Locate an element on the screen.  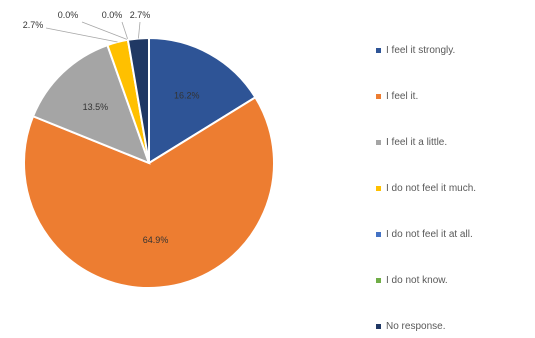
legend-label: I feel it a little. is located at coordinates (417, 142).